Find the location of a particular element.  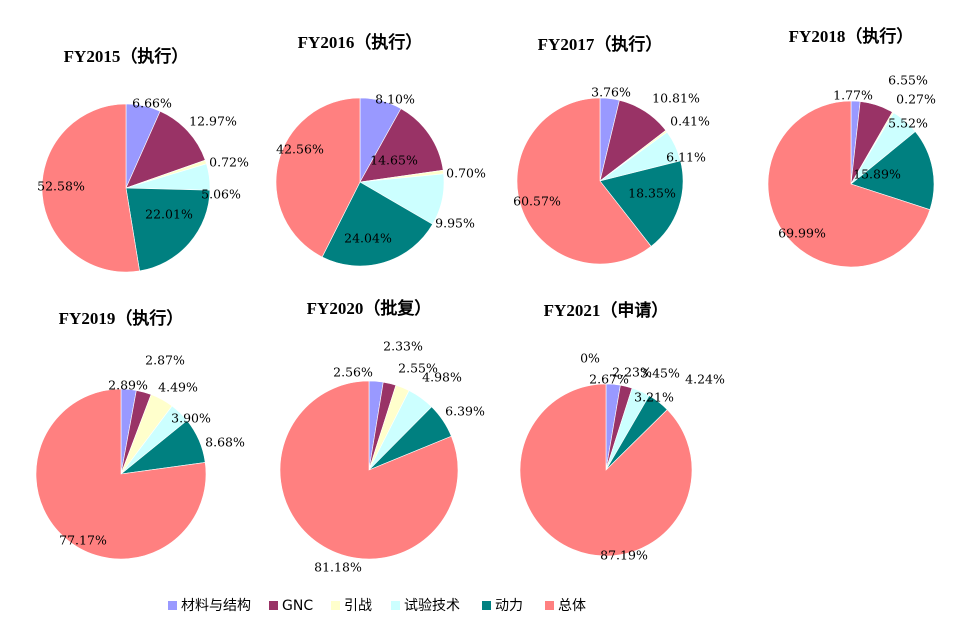

data-label: 2.87% is located at coordinates (165, 360).